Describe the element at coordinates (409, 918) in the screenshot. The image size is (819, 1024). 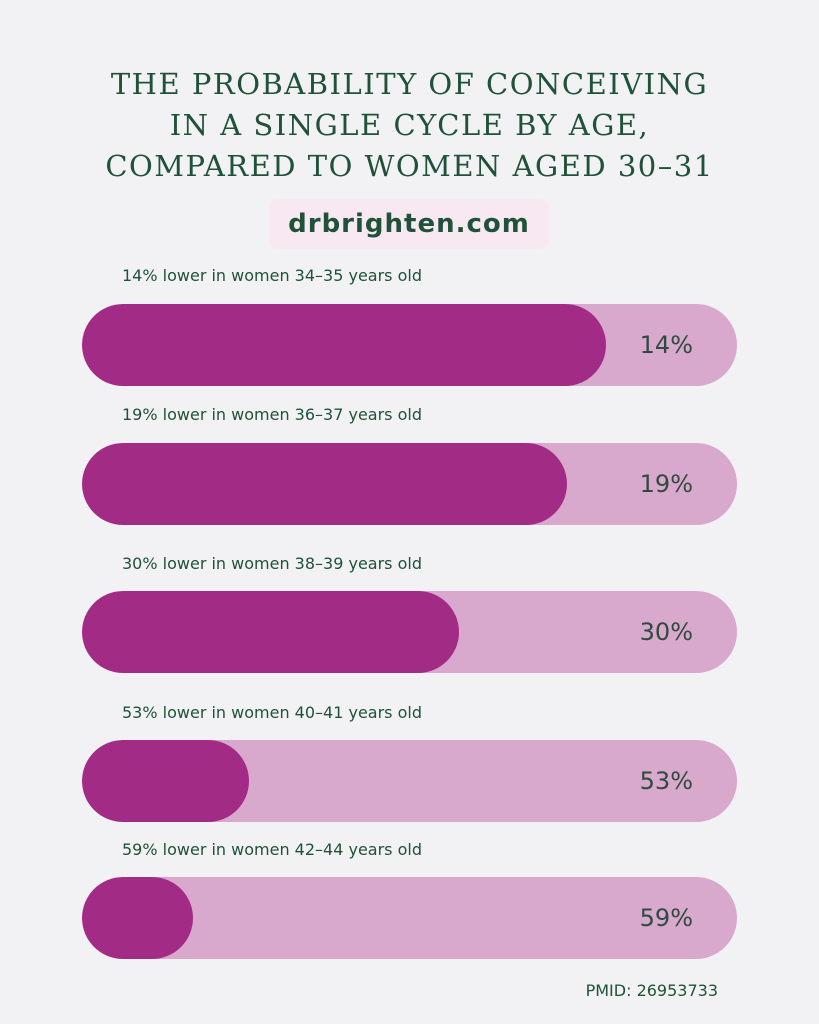
I see `bar-track-42-44: 59%` at that location.